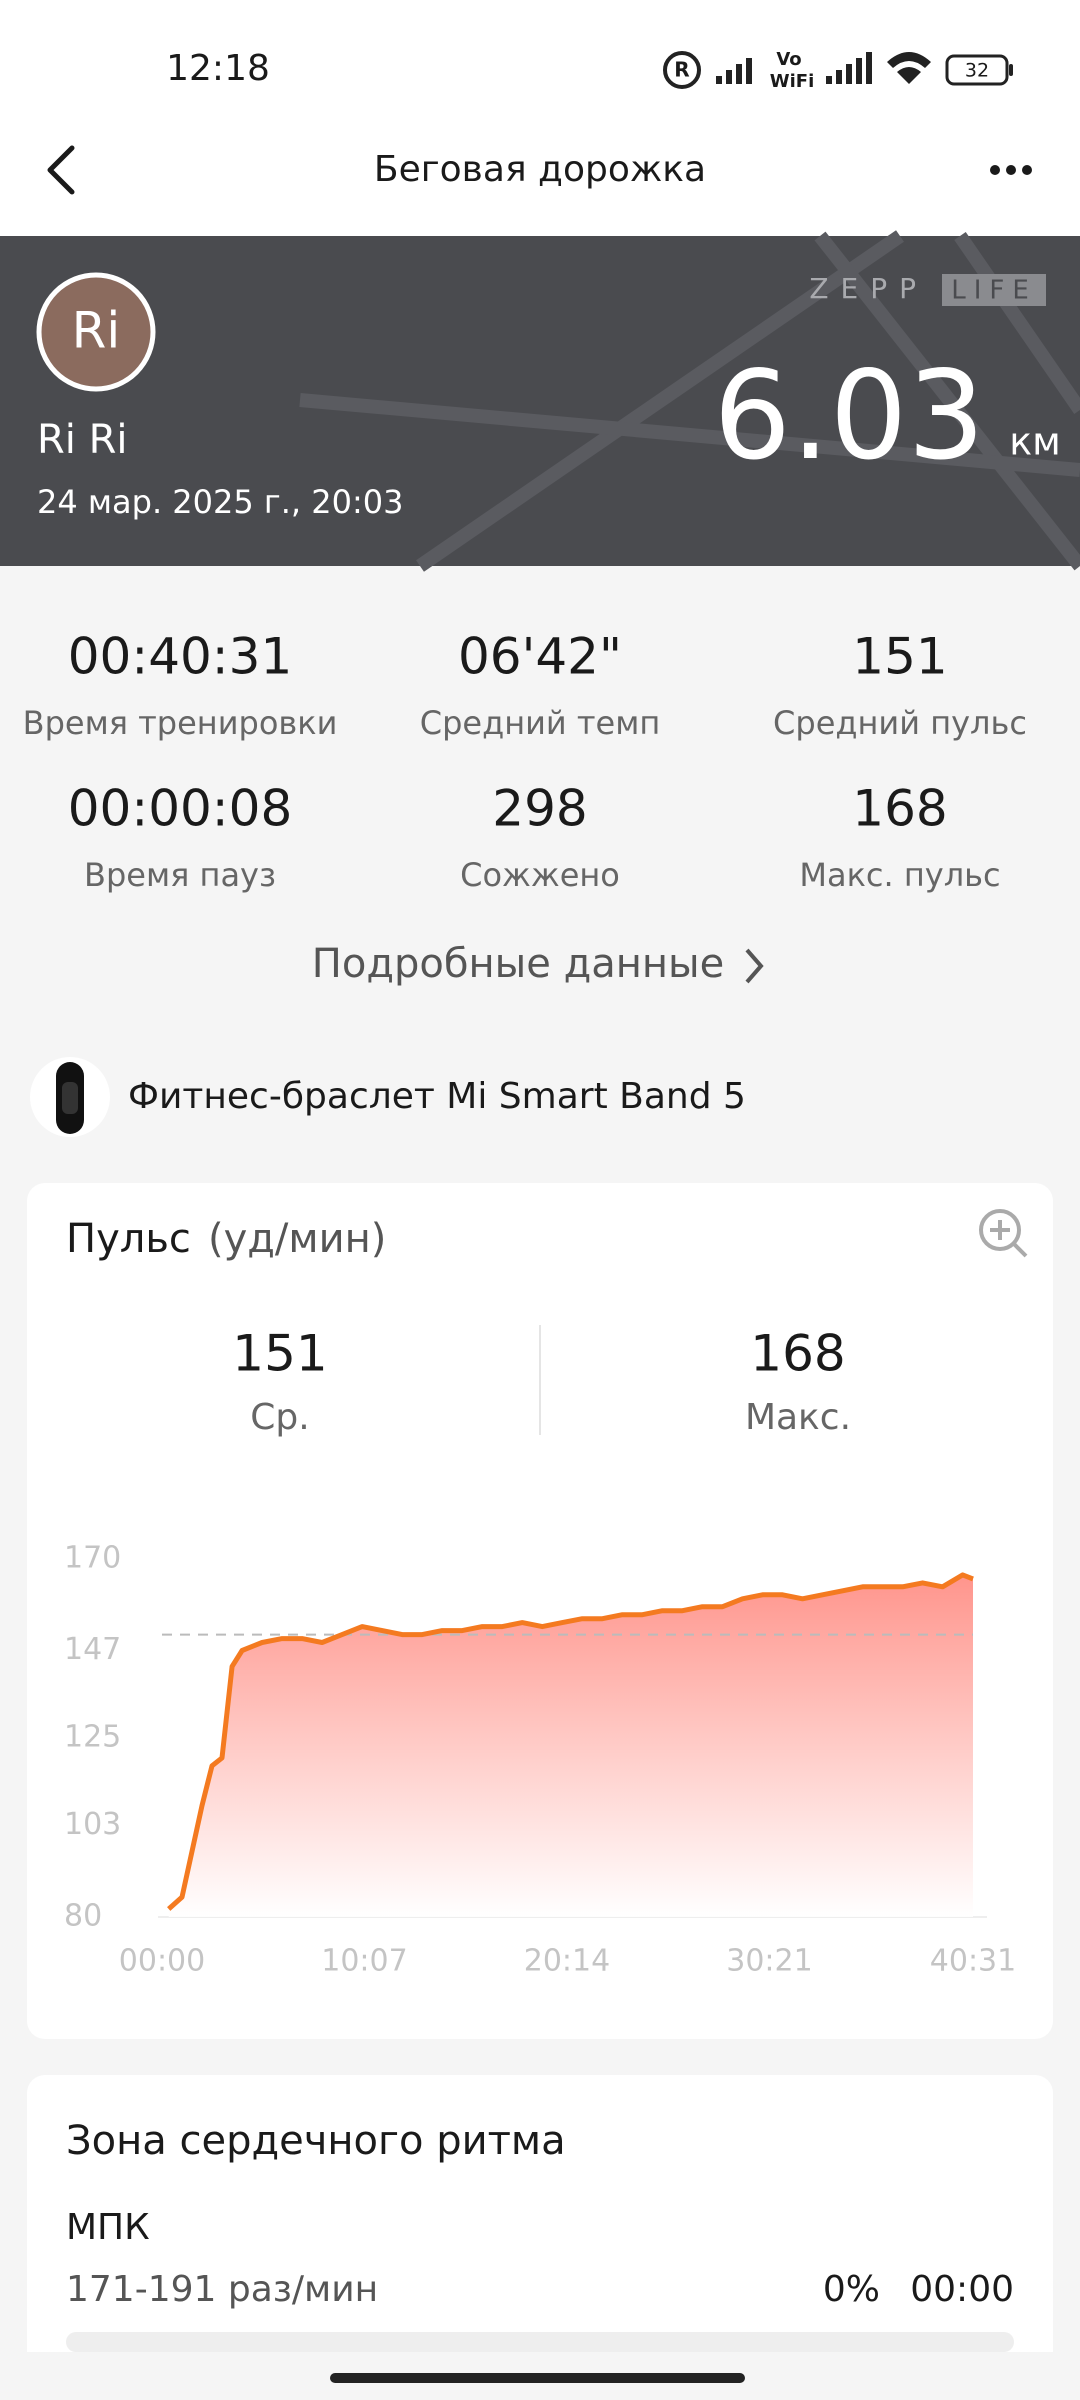  What do you see at coordinates (297, 1239) in the screenshot?
I see `pulse-unit: (уд/мин)` at bounding box center [297, 1239].